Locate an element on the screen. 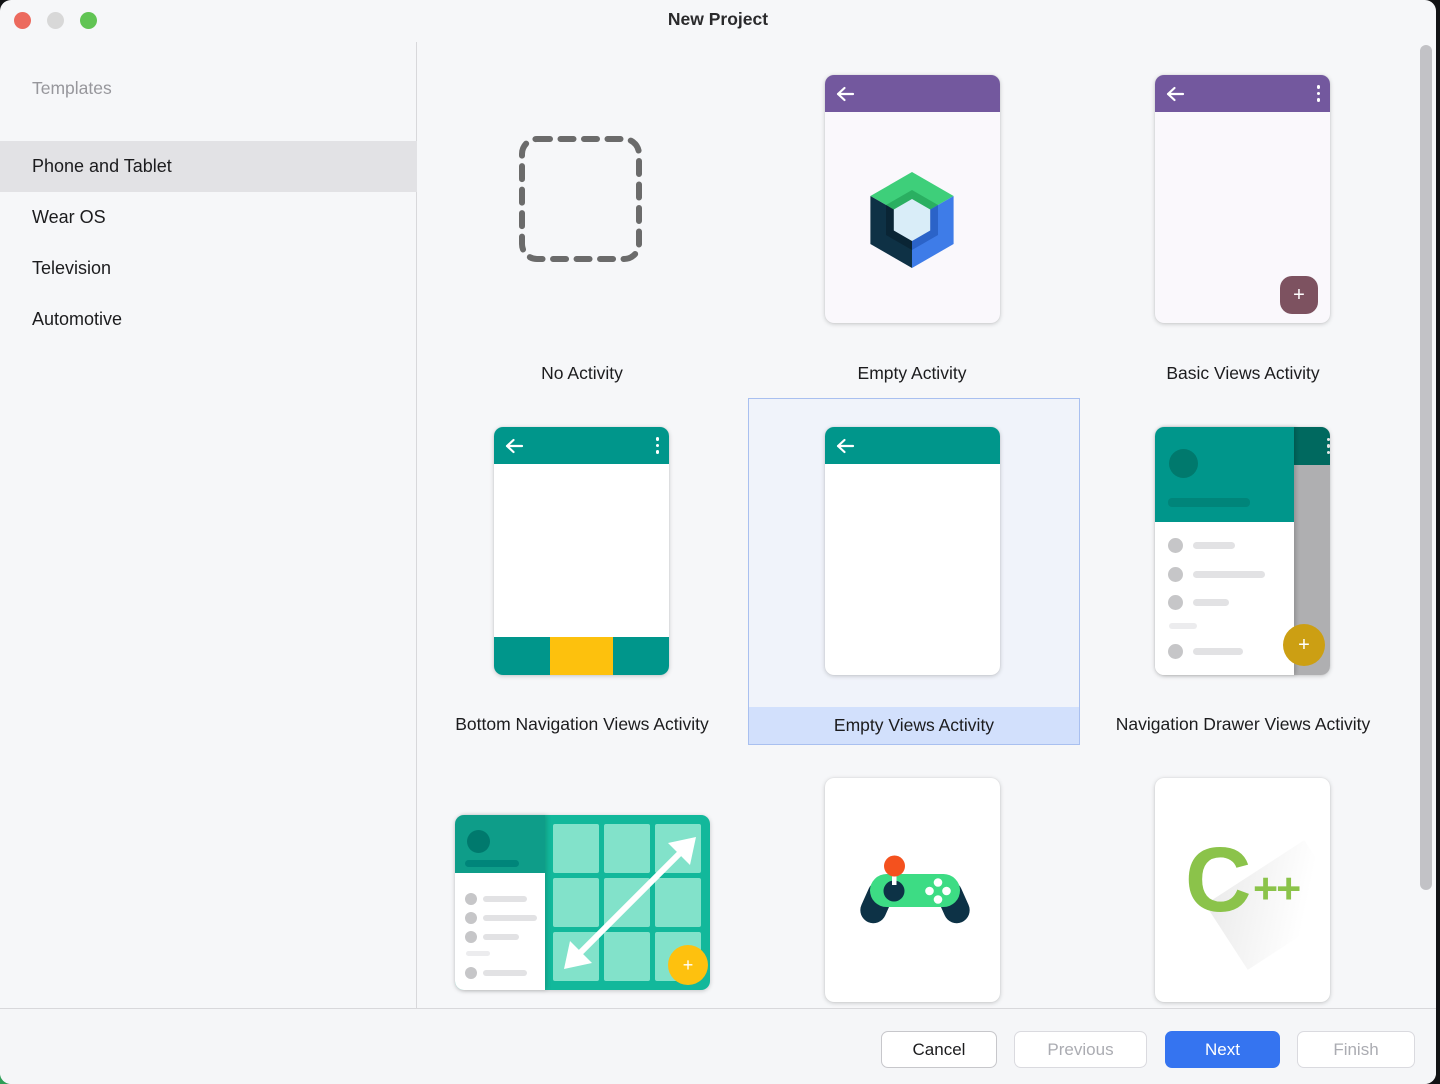 This screenshot has width=1440, height=1084. template-game-activity is located at coordinates (912, 890).